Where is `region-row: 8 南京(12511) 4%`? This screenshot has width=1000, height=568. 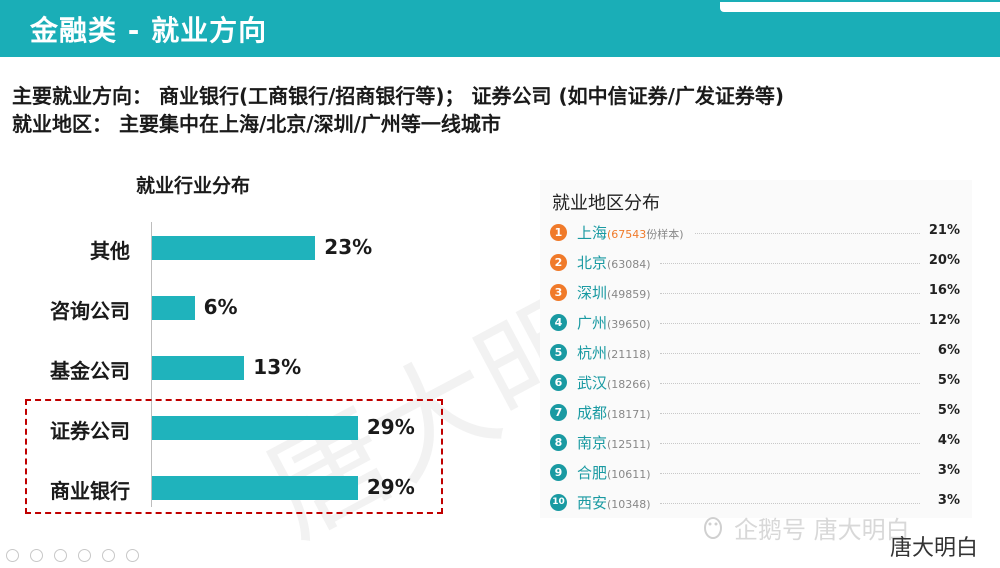
region-row: 8 南京(12511) 4% is located at coordinates (755, 444).